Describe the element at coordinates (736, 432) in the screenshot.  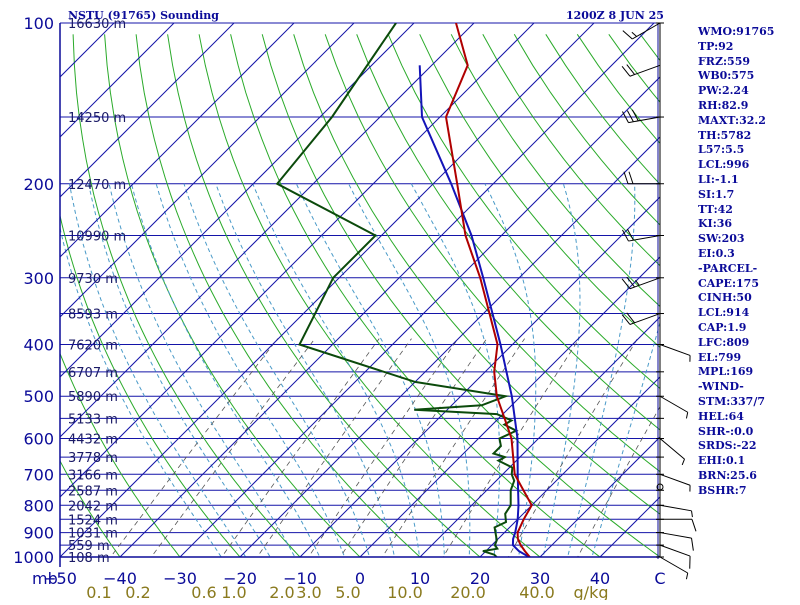
I see `index-item: SHR-:0.0` at that location.